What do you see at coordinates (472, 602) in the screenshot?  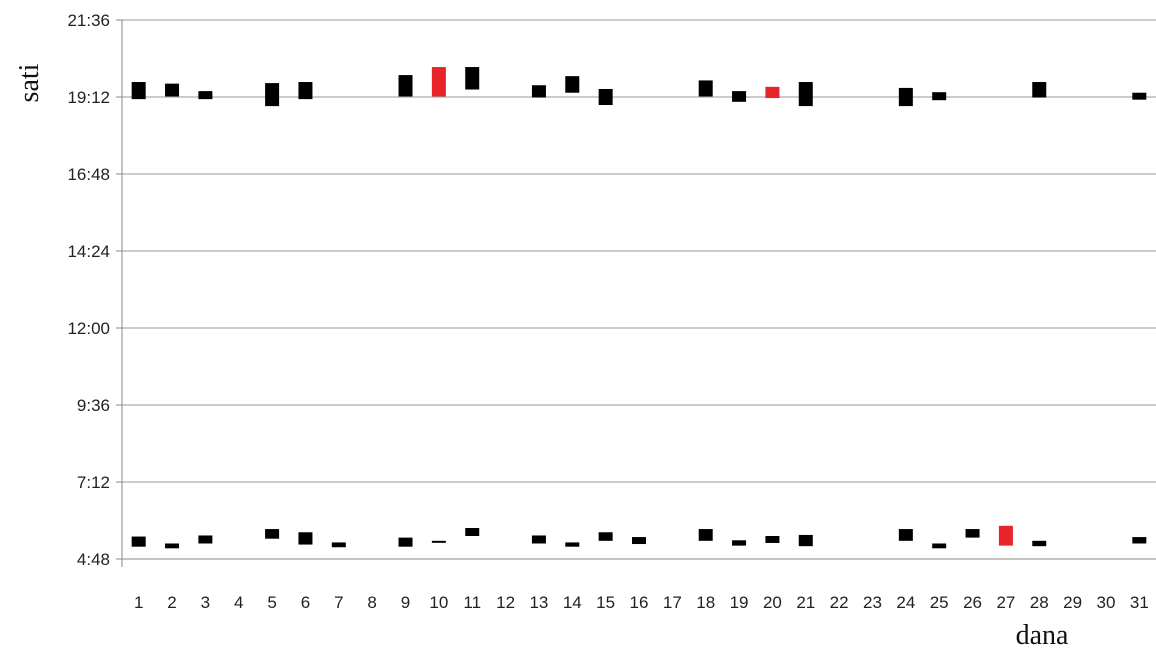 I see `x-tick-label: 11` at bounding box center [472, 602].